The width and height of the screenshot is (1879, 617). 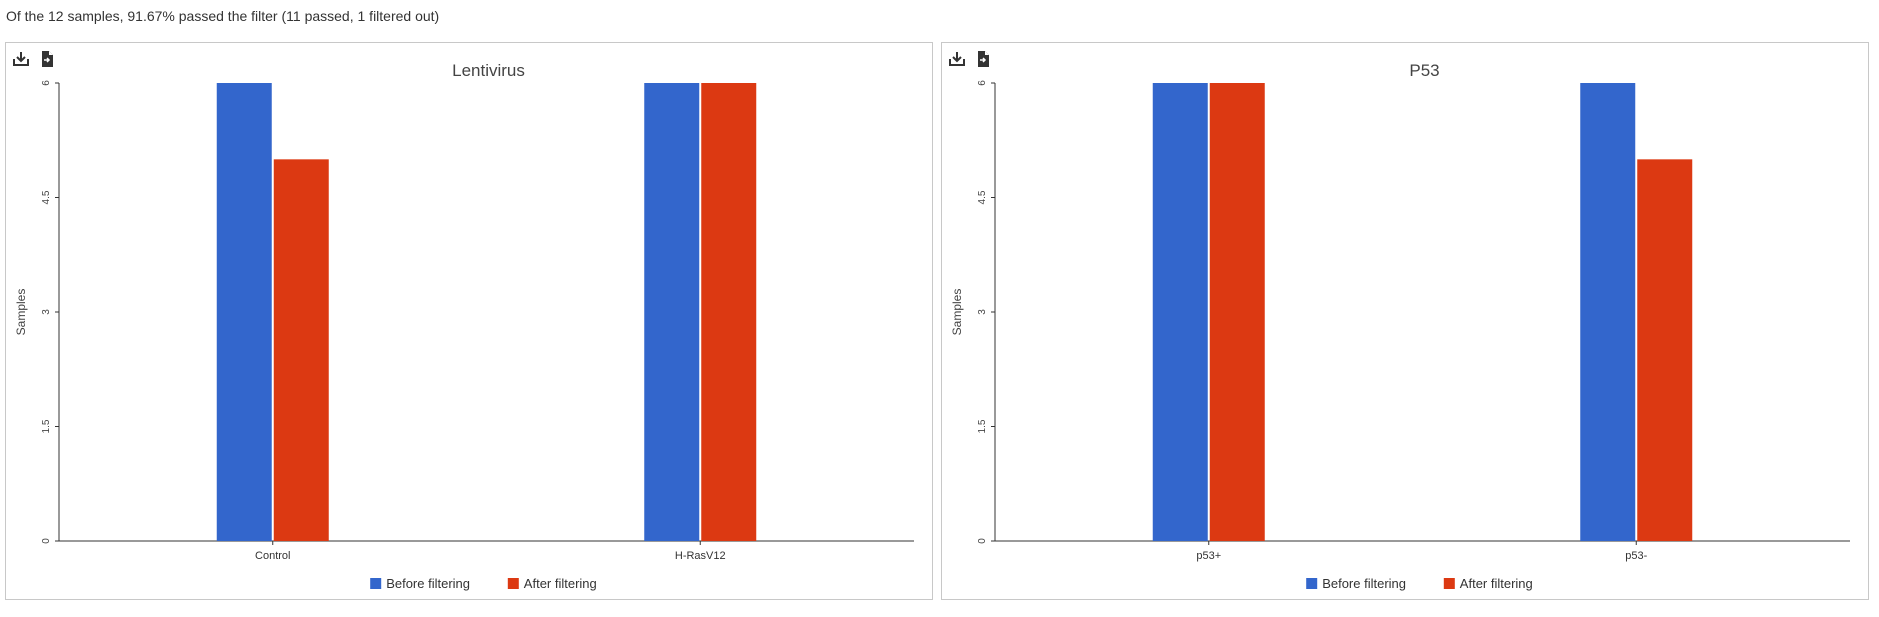 I want to click on bar-control-before-filtering, so click(x=244, y=312).